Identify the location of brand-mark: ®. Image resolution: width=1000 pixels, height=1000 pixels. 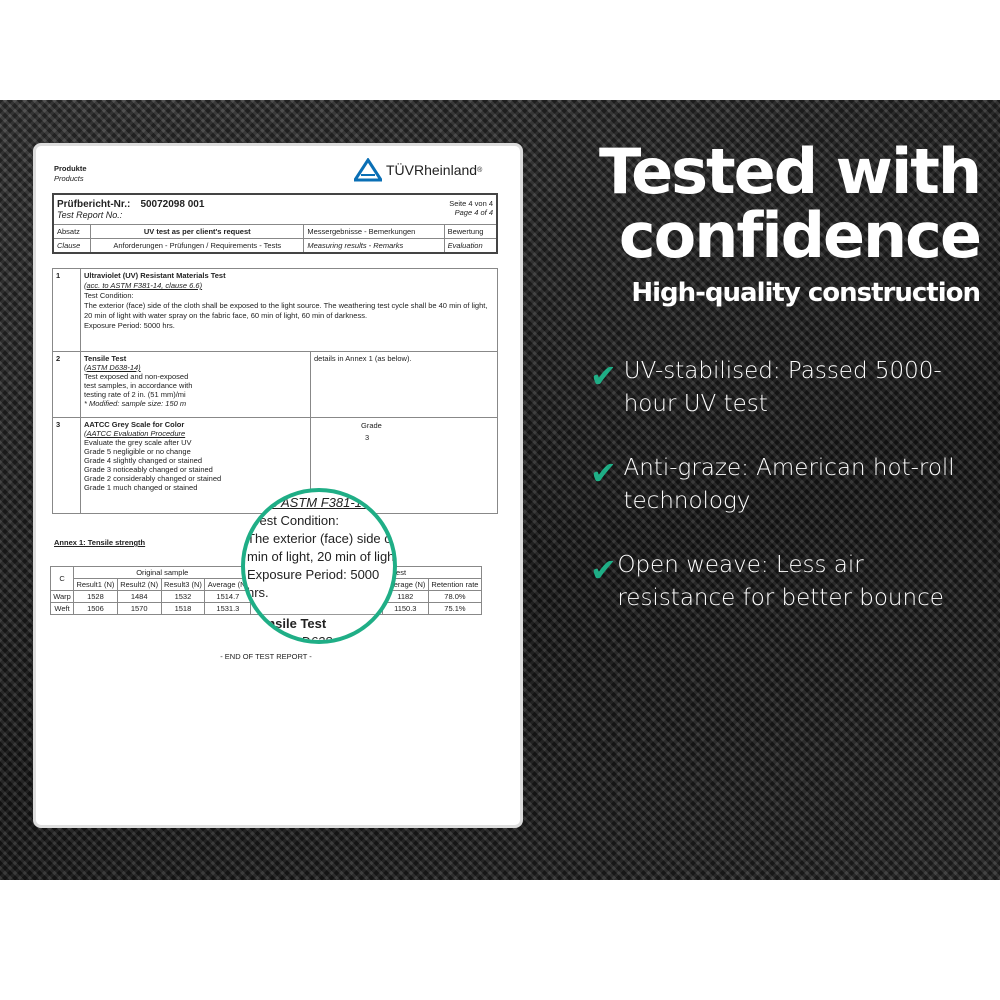
(480, 170).